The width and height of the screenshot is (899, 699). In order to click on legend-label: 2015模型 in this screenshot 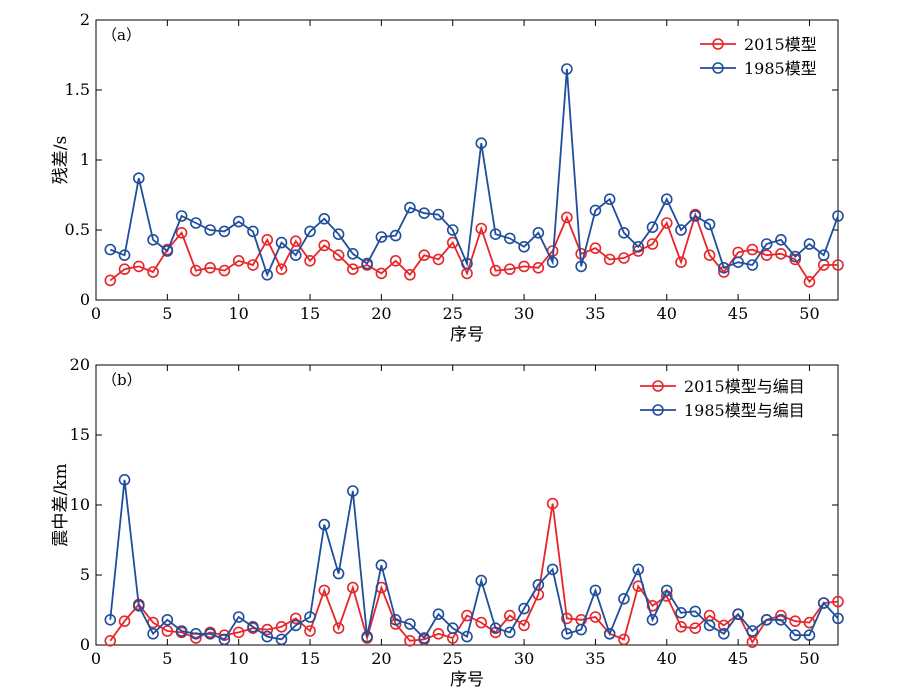, I will do `click(780, 44)`.